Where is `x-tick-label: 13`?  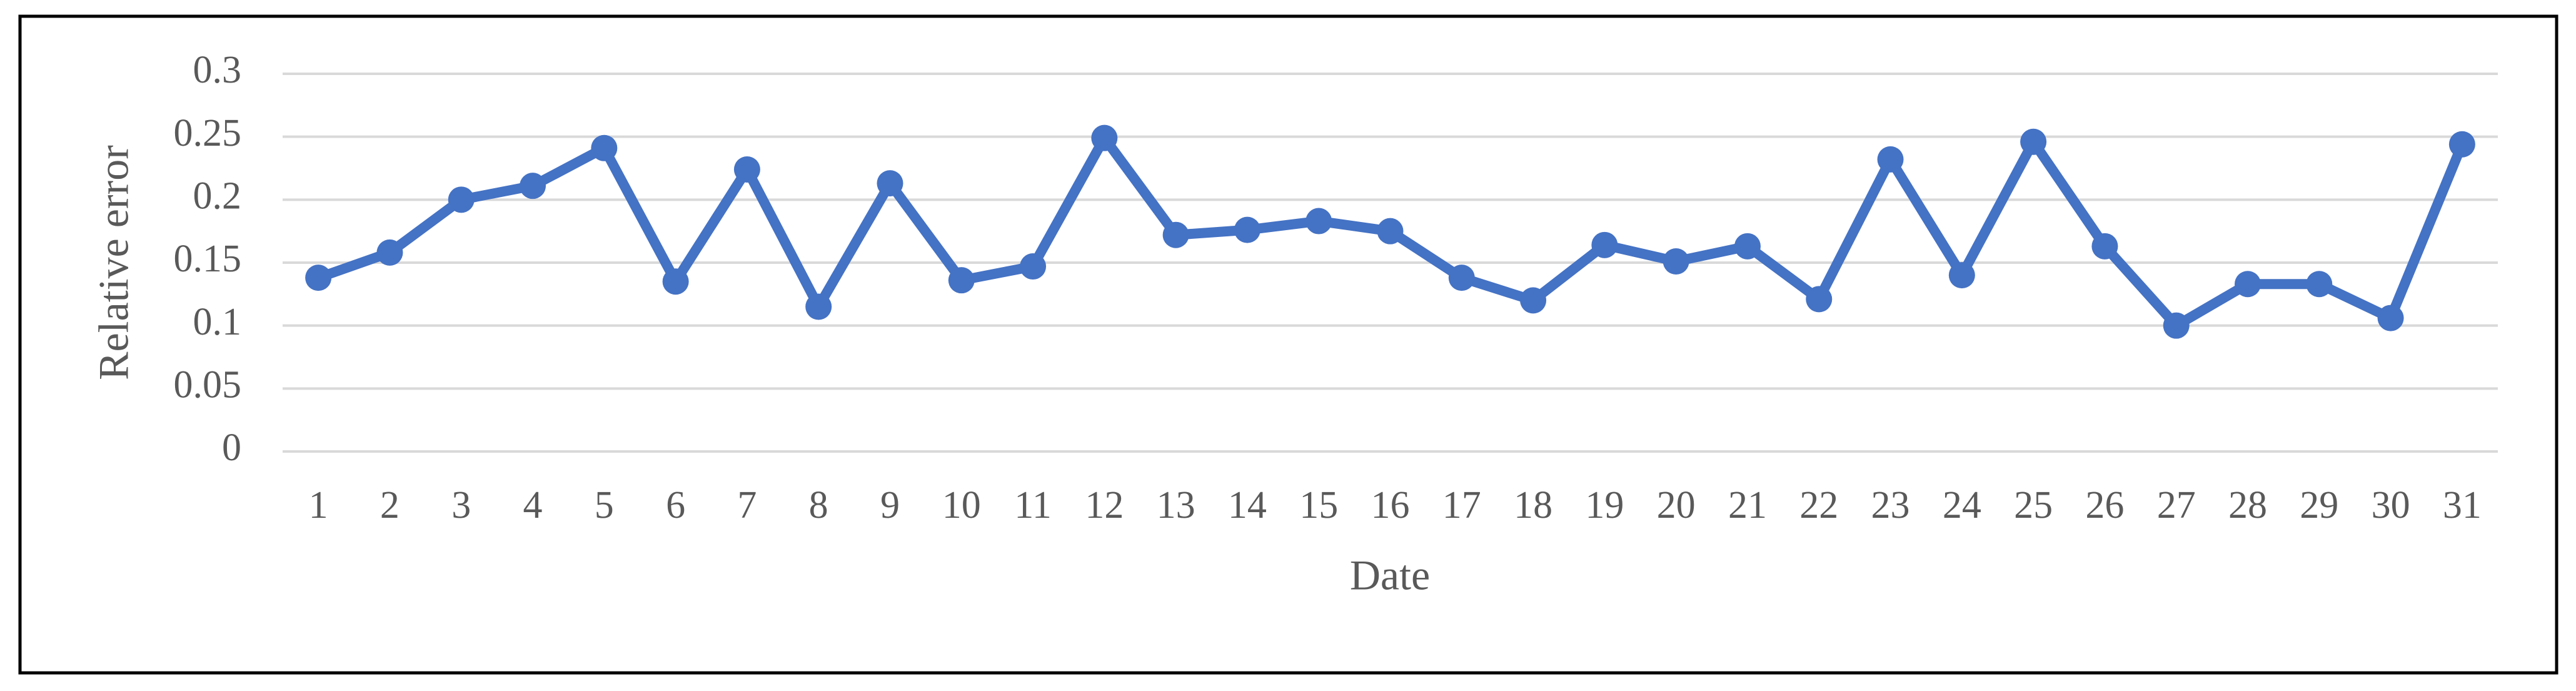 x-tick-label: 13 is located at coordinates (1176, 505).